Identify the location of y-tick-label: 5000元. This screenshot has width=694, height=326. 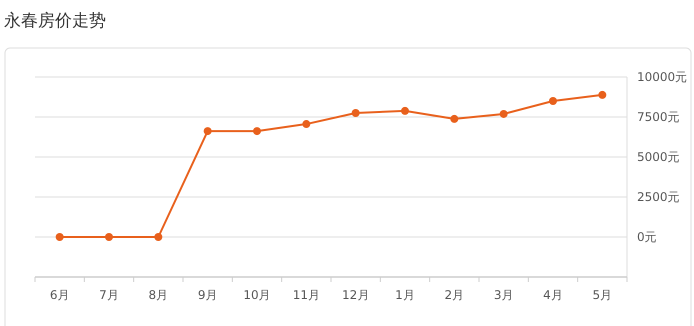
(658, 157).